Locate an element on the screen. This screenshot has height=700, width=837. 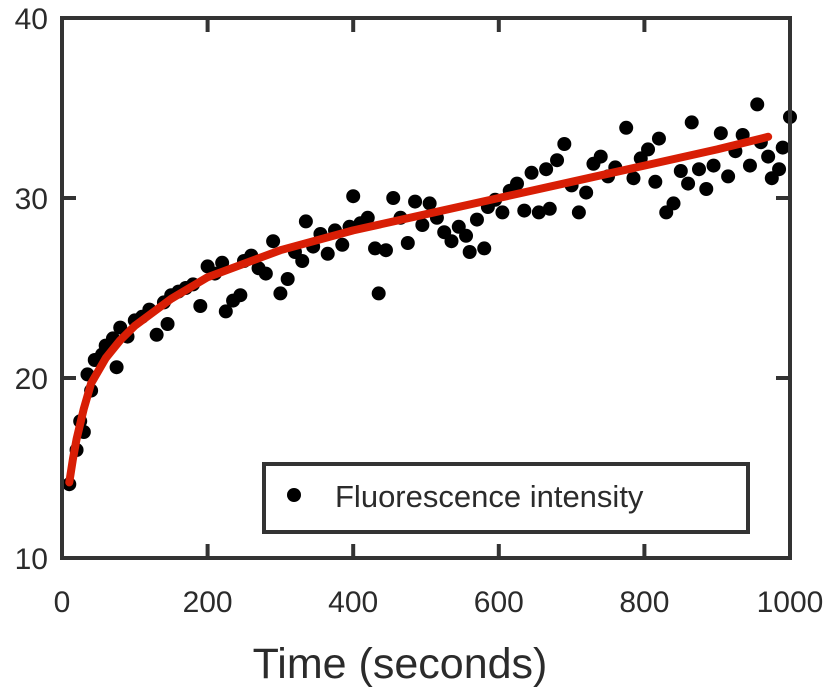
y-tick-label: 40 is located at coordinates (31, 19).